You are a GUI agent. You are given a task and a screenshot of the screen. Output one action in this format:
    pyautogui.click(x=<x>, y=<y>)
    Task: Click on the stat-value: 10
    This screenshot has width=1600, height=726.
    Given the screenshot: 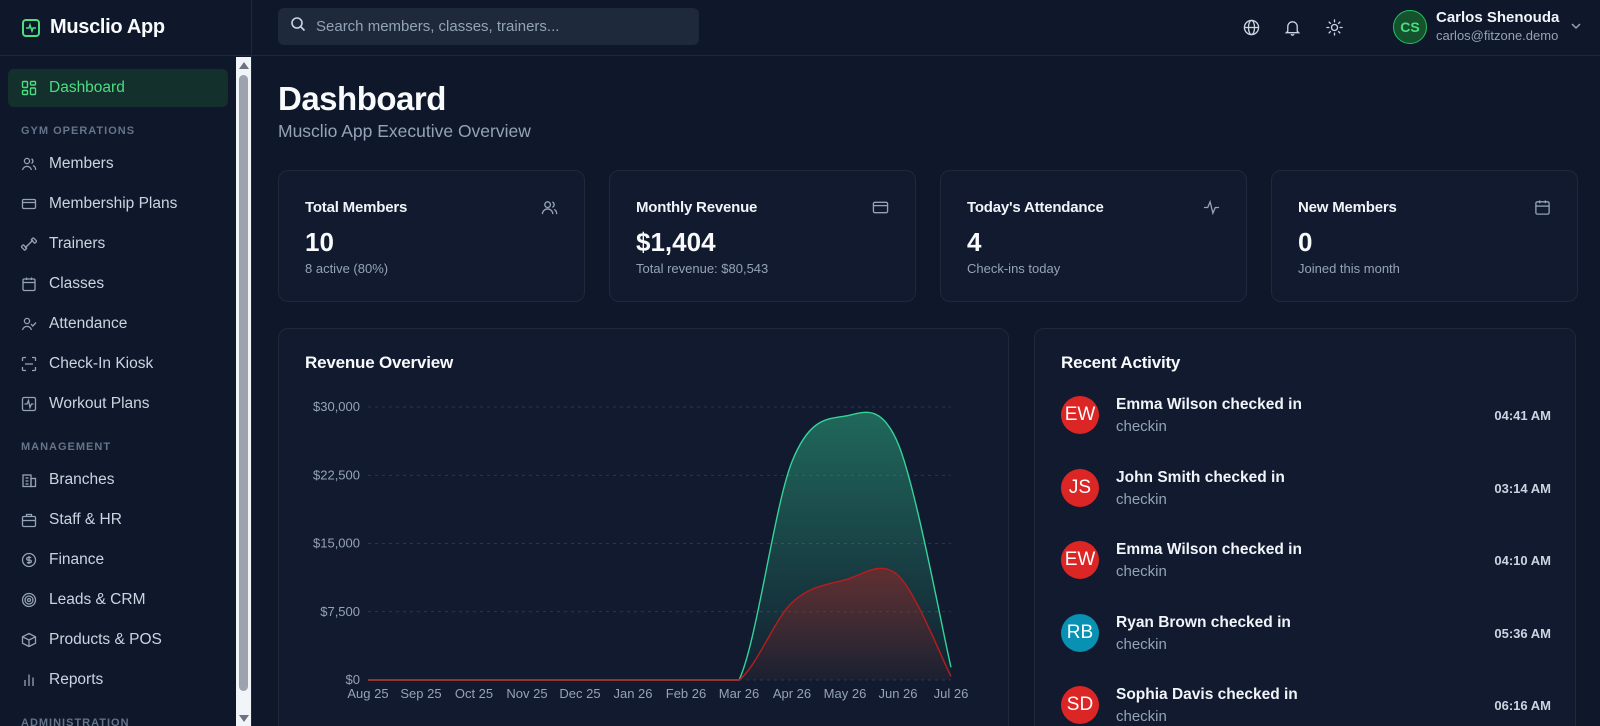 What is the action you would take?
    pyautogui.click(x=319, y=242)
    